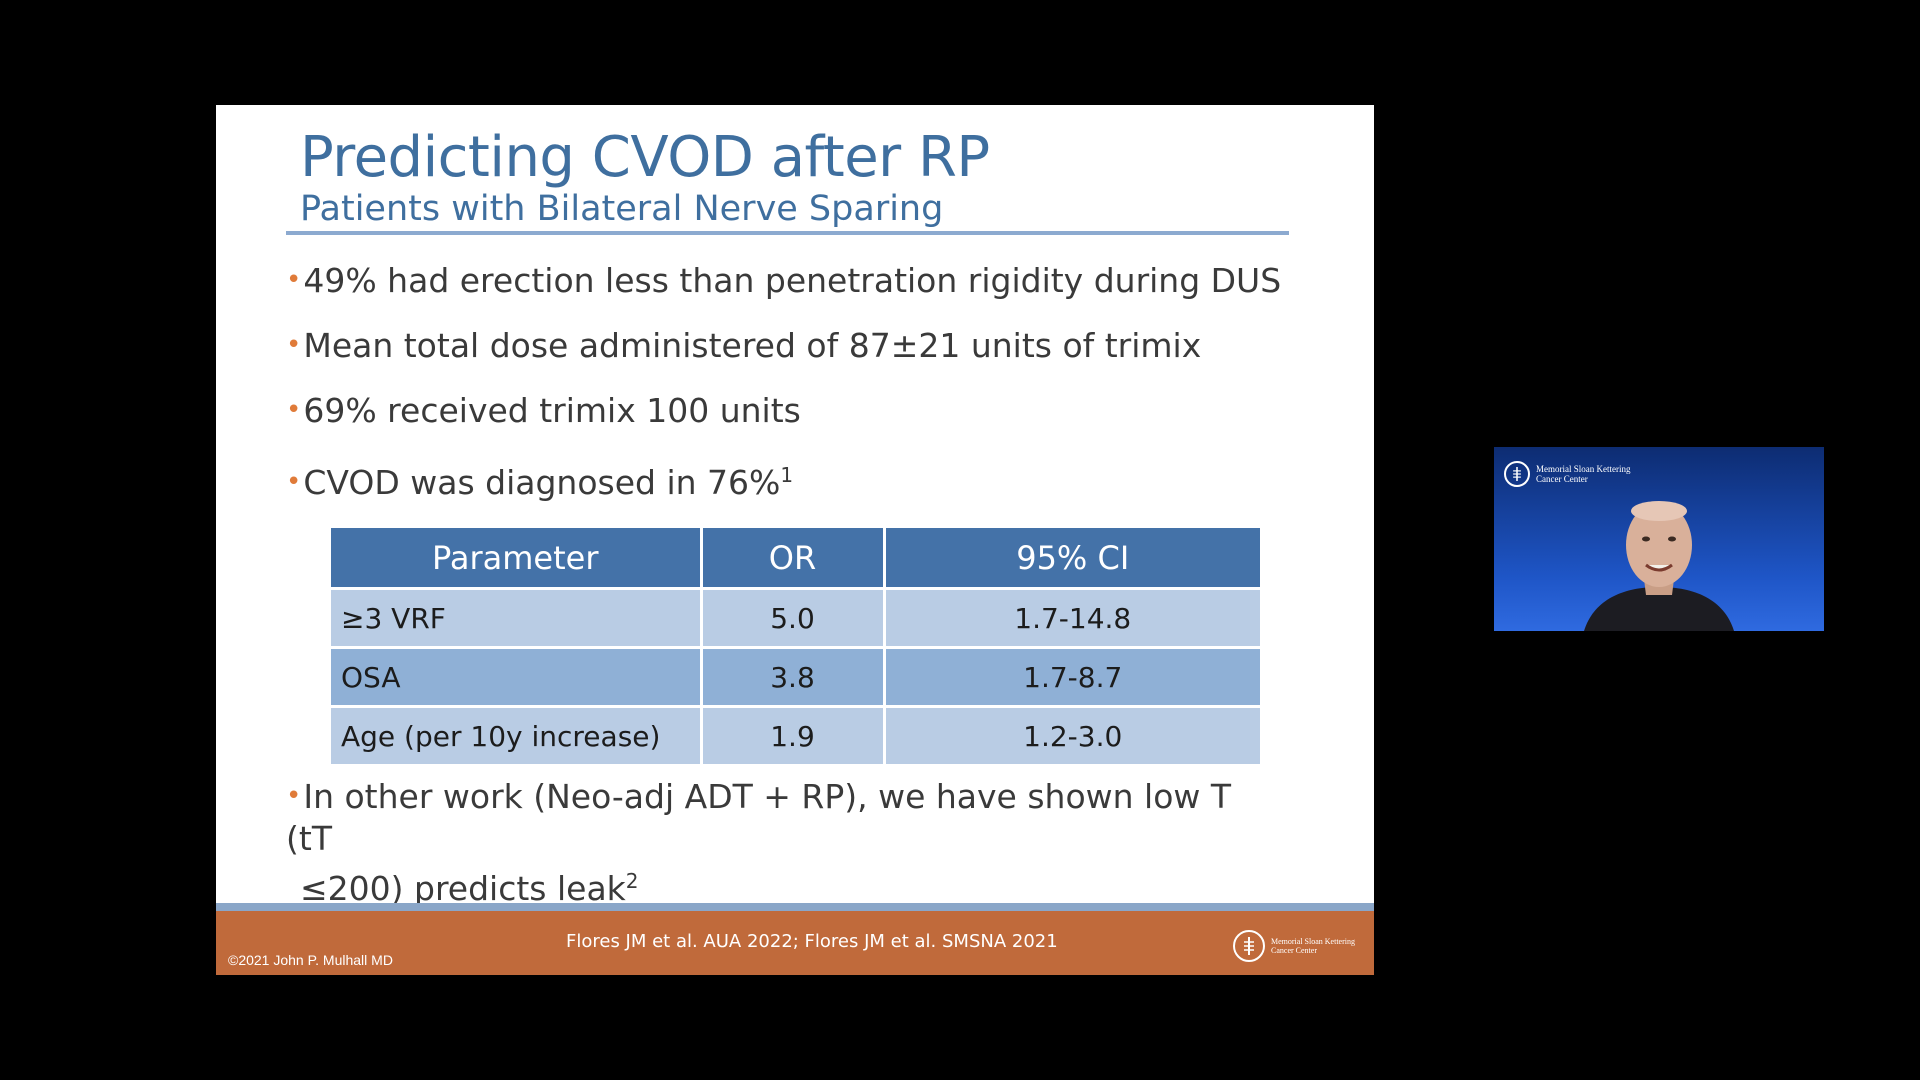 This screenshot has width=1920, height=1080. I want to click on table-cell-parameter: ≥3 VRF, so click(517, 618).